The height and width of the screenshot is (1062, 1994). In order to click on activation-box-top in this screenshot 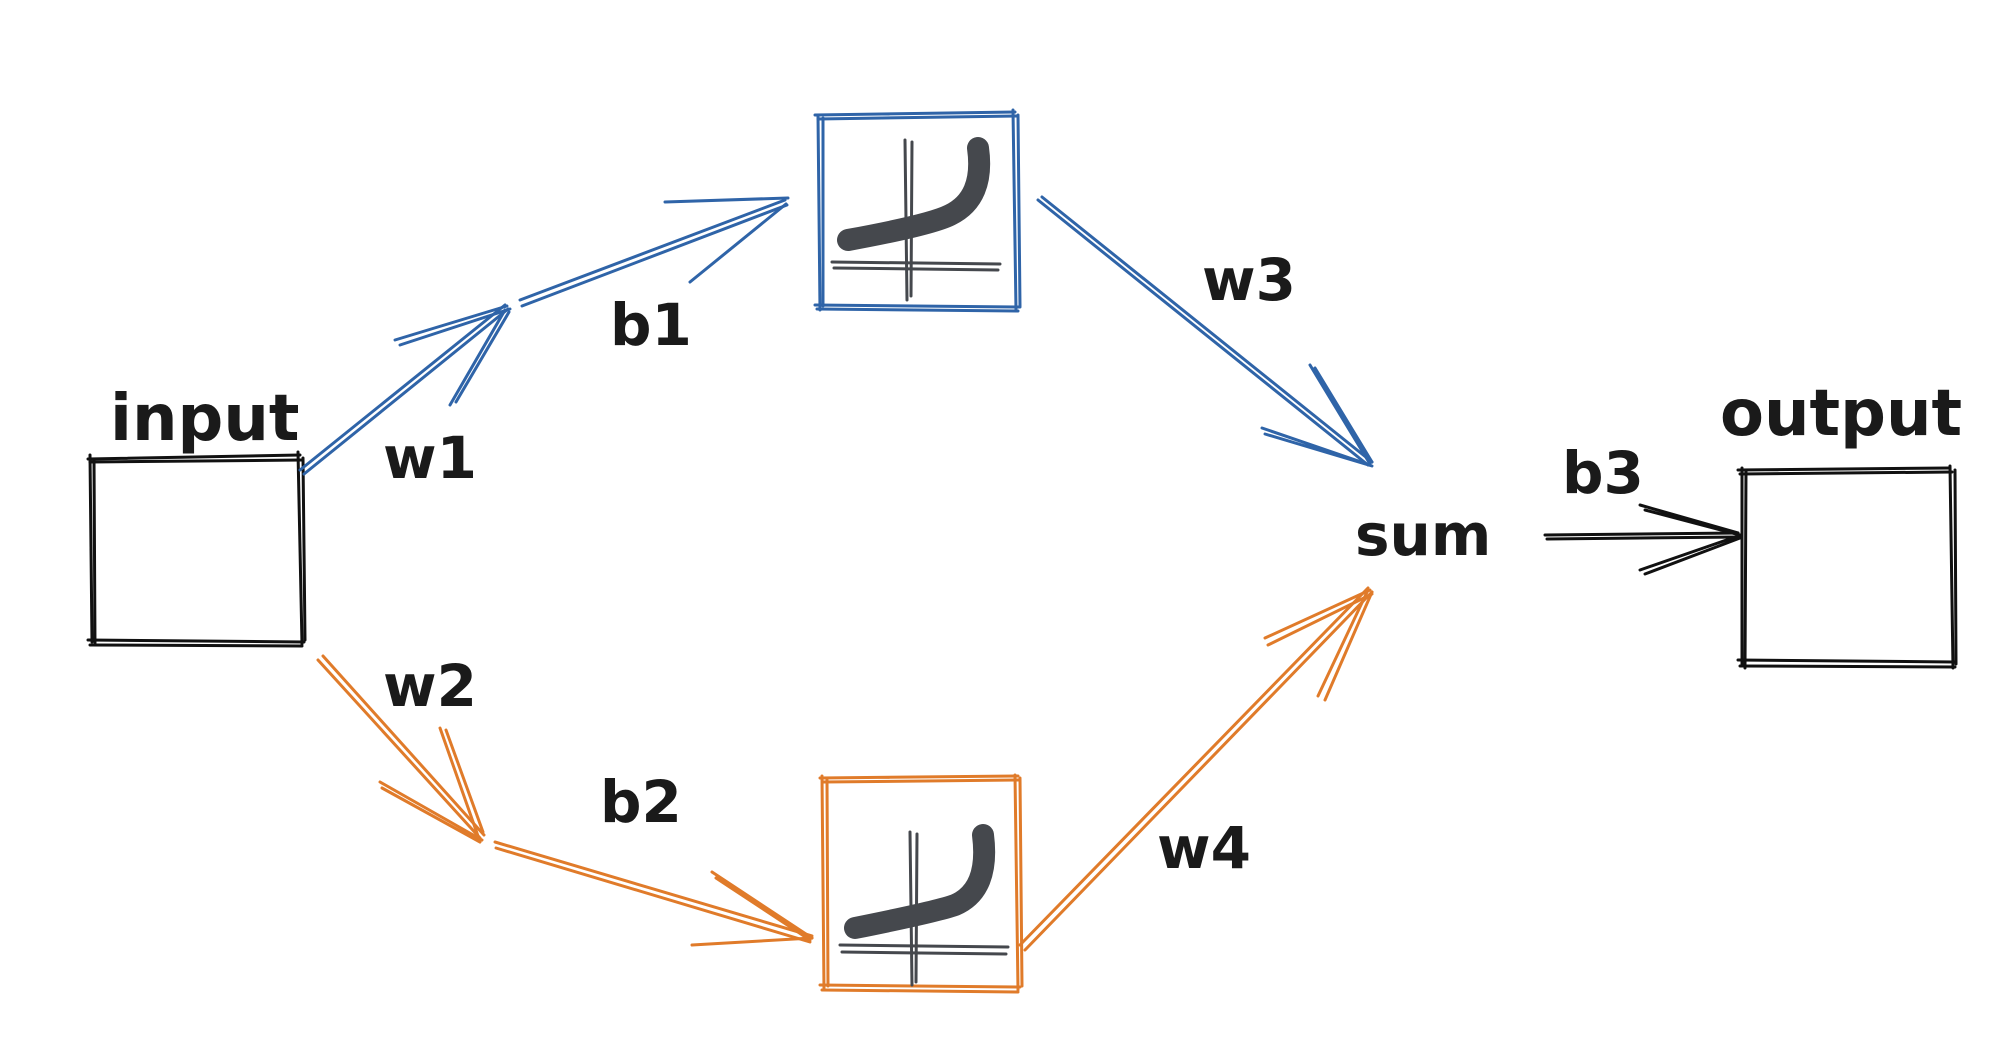, I will do `click(917, 210)`.